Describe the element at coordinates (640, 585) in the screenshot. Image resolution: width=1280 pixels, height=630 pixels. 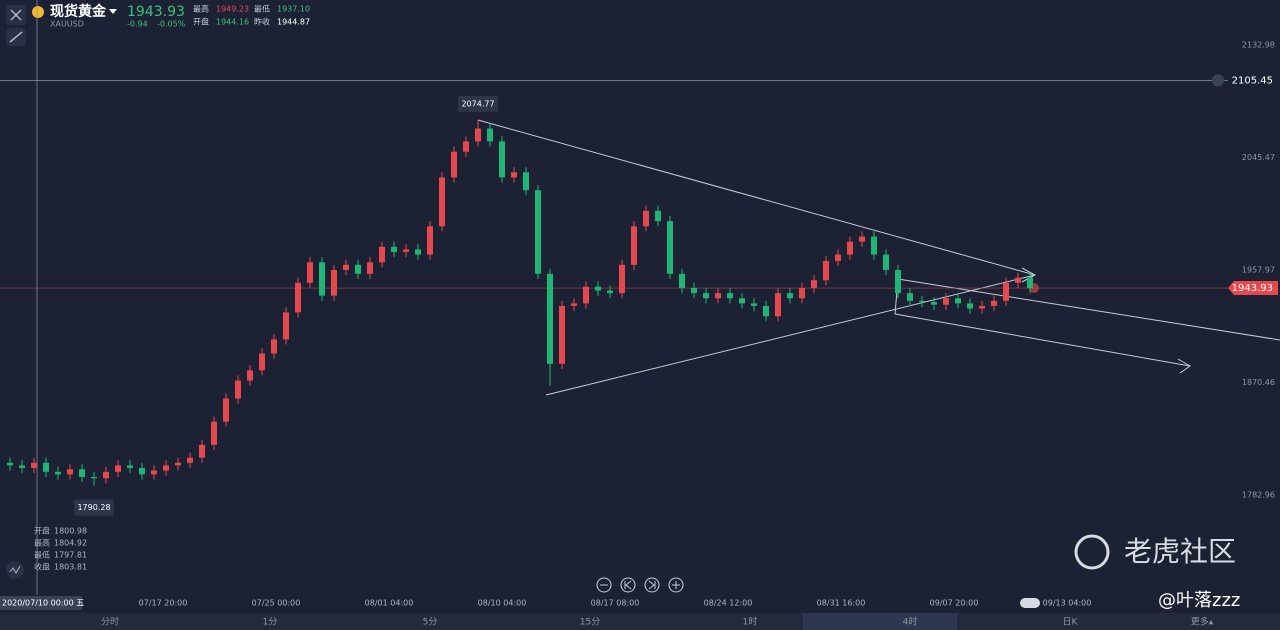
I see `zoom-controls` at that location.